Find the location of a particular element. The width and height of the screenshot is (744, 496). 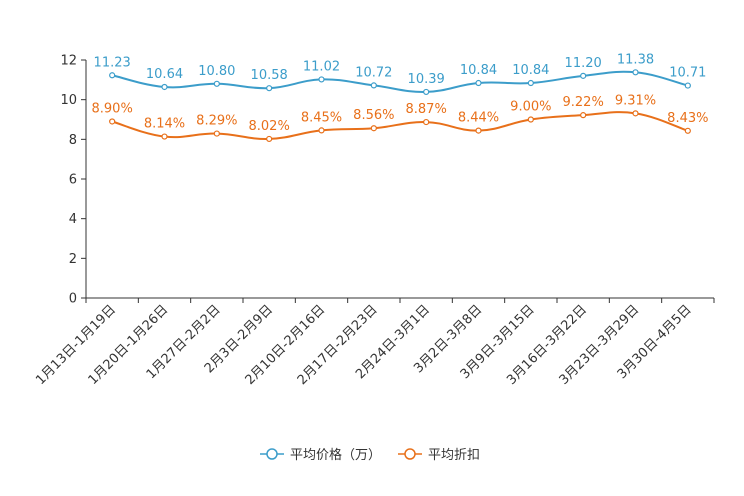

legend-label-discount: 平均折扣 is located at coordinates (454, 455).